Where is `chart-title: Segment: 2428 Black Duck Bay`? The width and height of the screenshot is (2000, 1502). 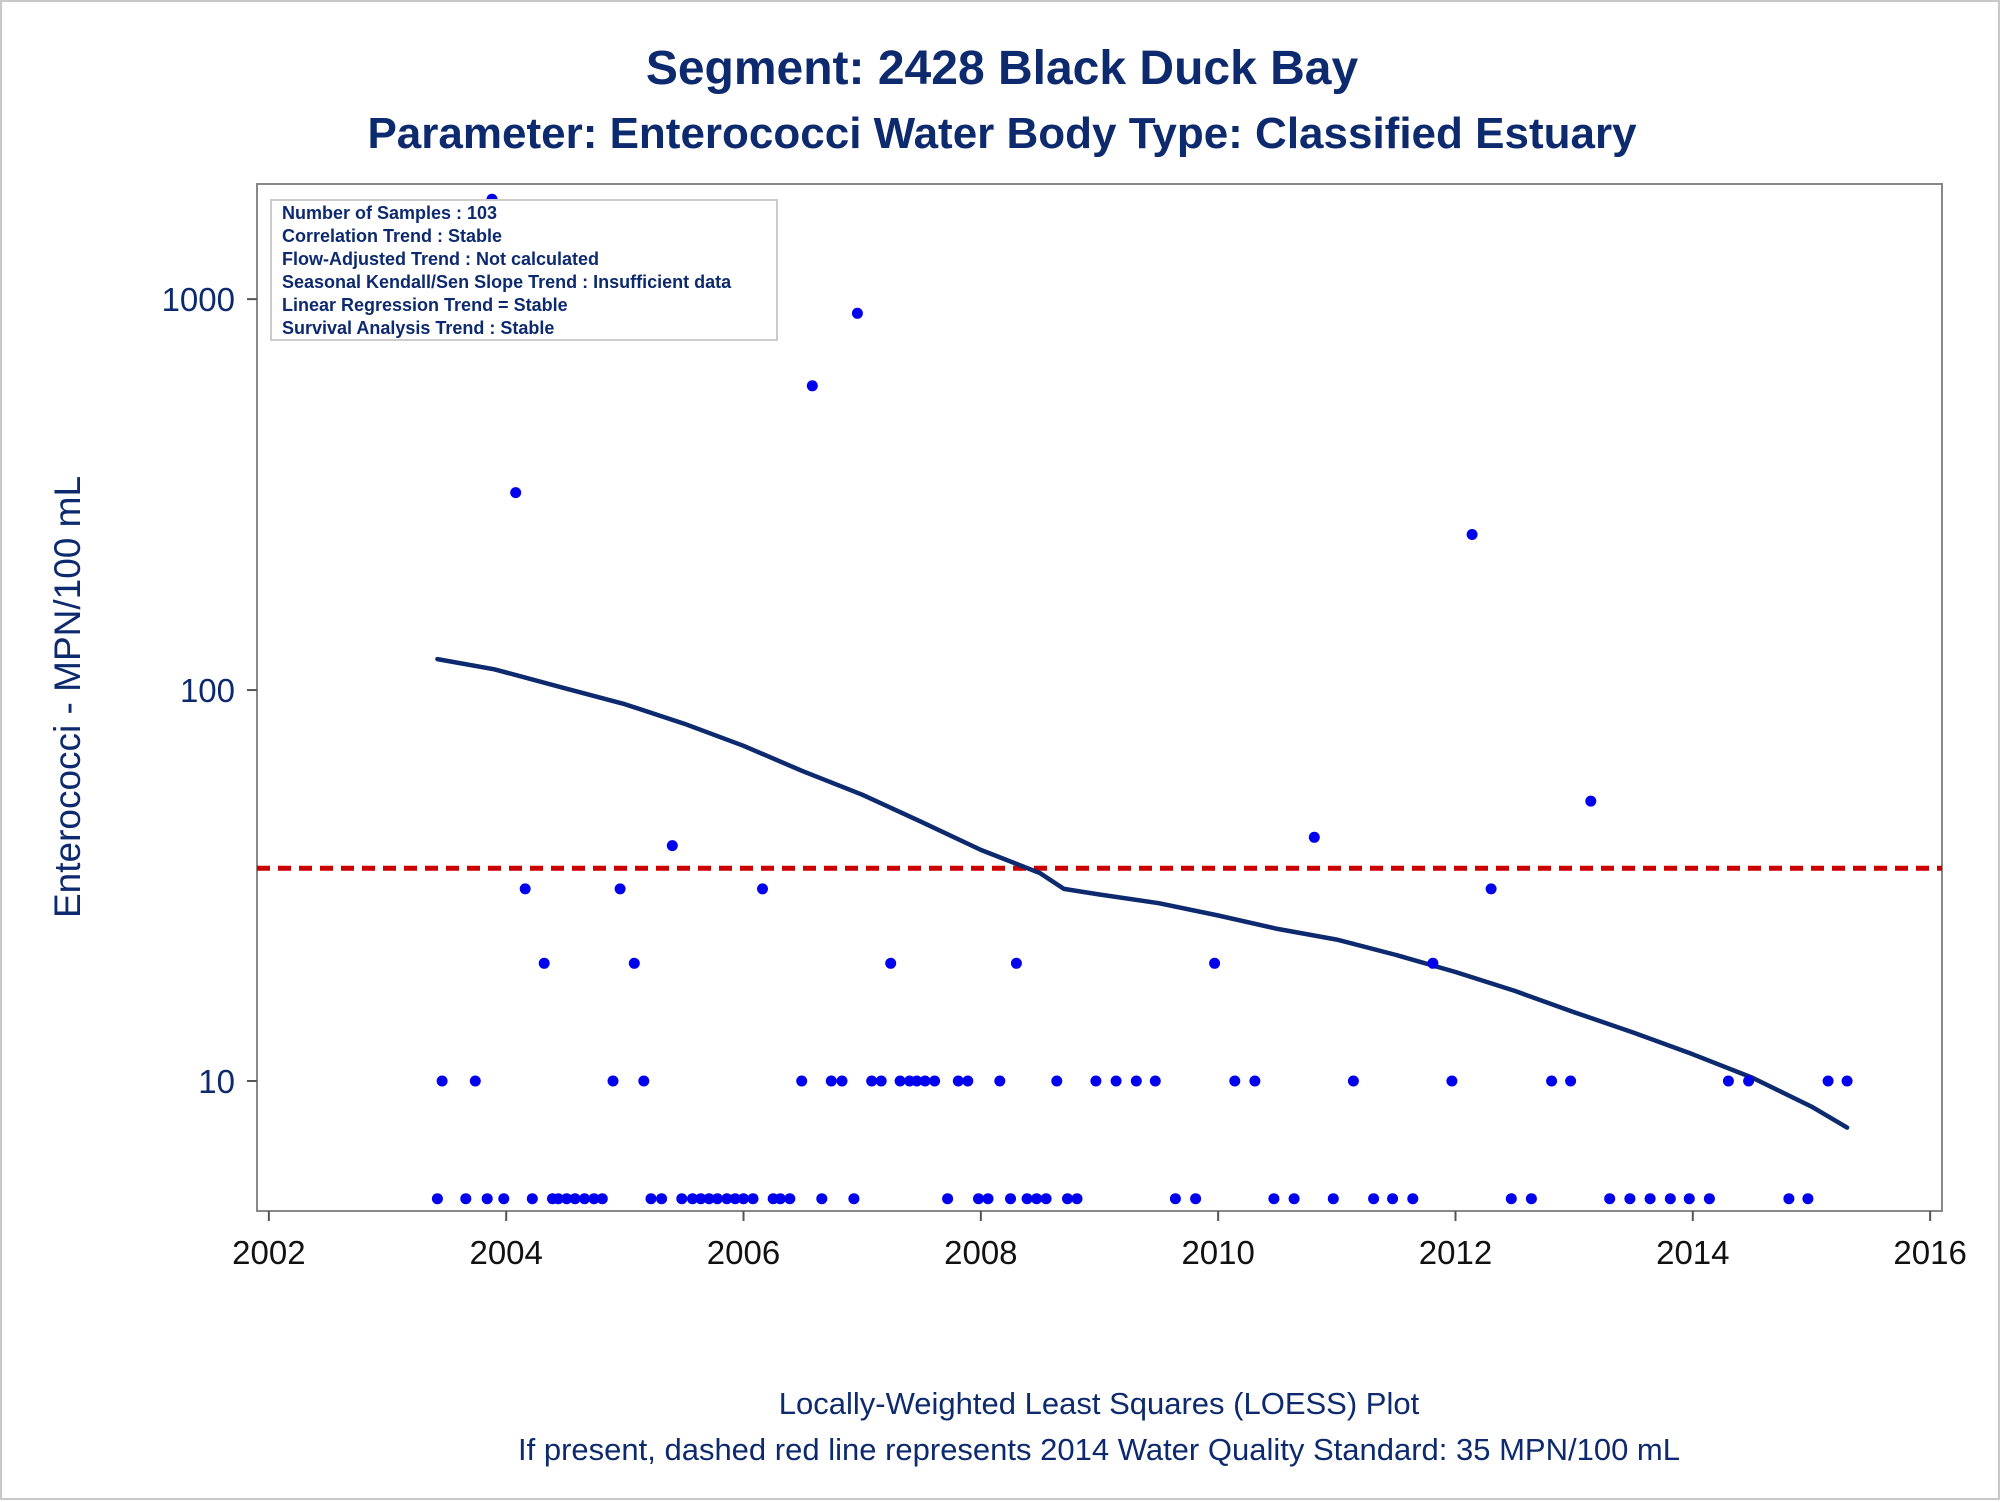
chart-title: Segment: 2428 Black Duck Bay is located at coordinates (1002, 68).